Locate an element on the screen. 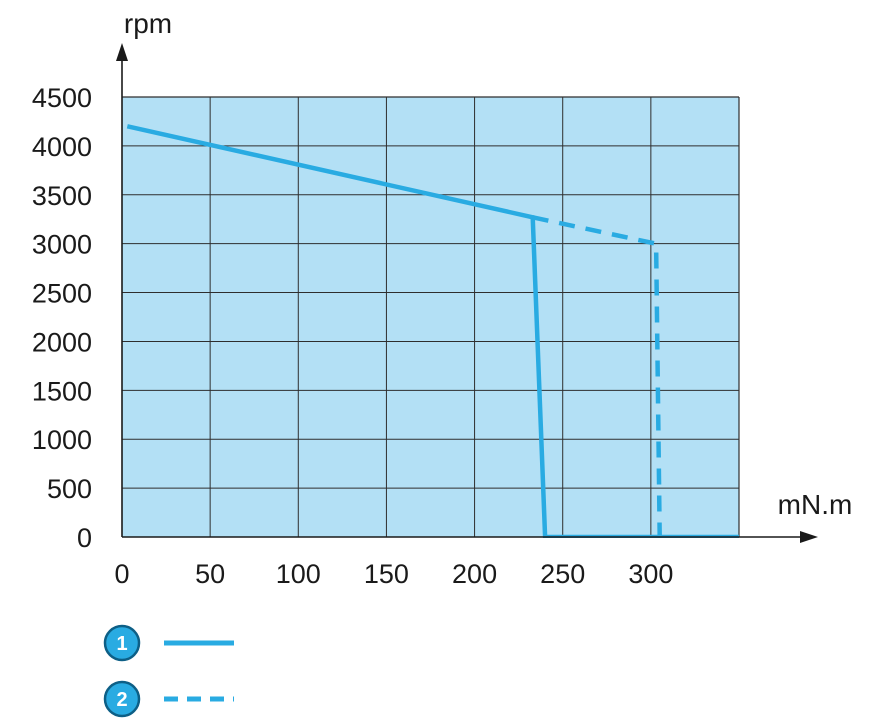 This screenshot has width=869, height=721. legend-item-1: 1 is located at coordinates (168, 643).